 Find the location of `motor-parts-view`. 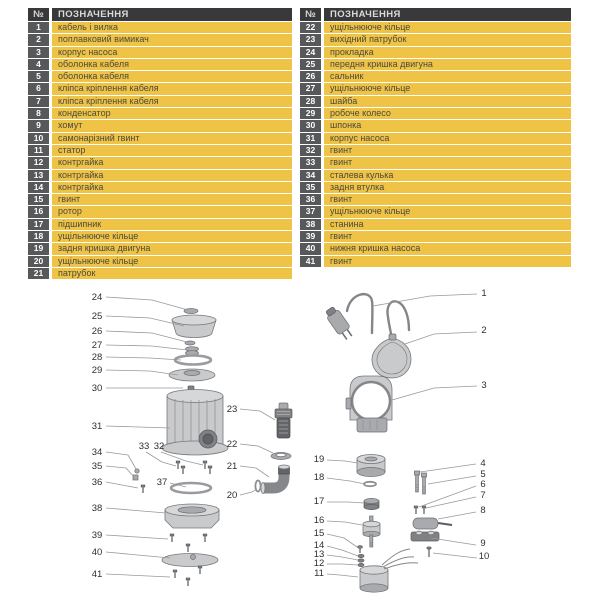

motor-parts-view is located at coordinates (404, 523).